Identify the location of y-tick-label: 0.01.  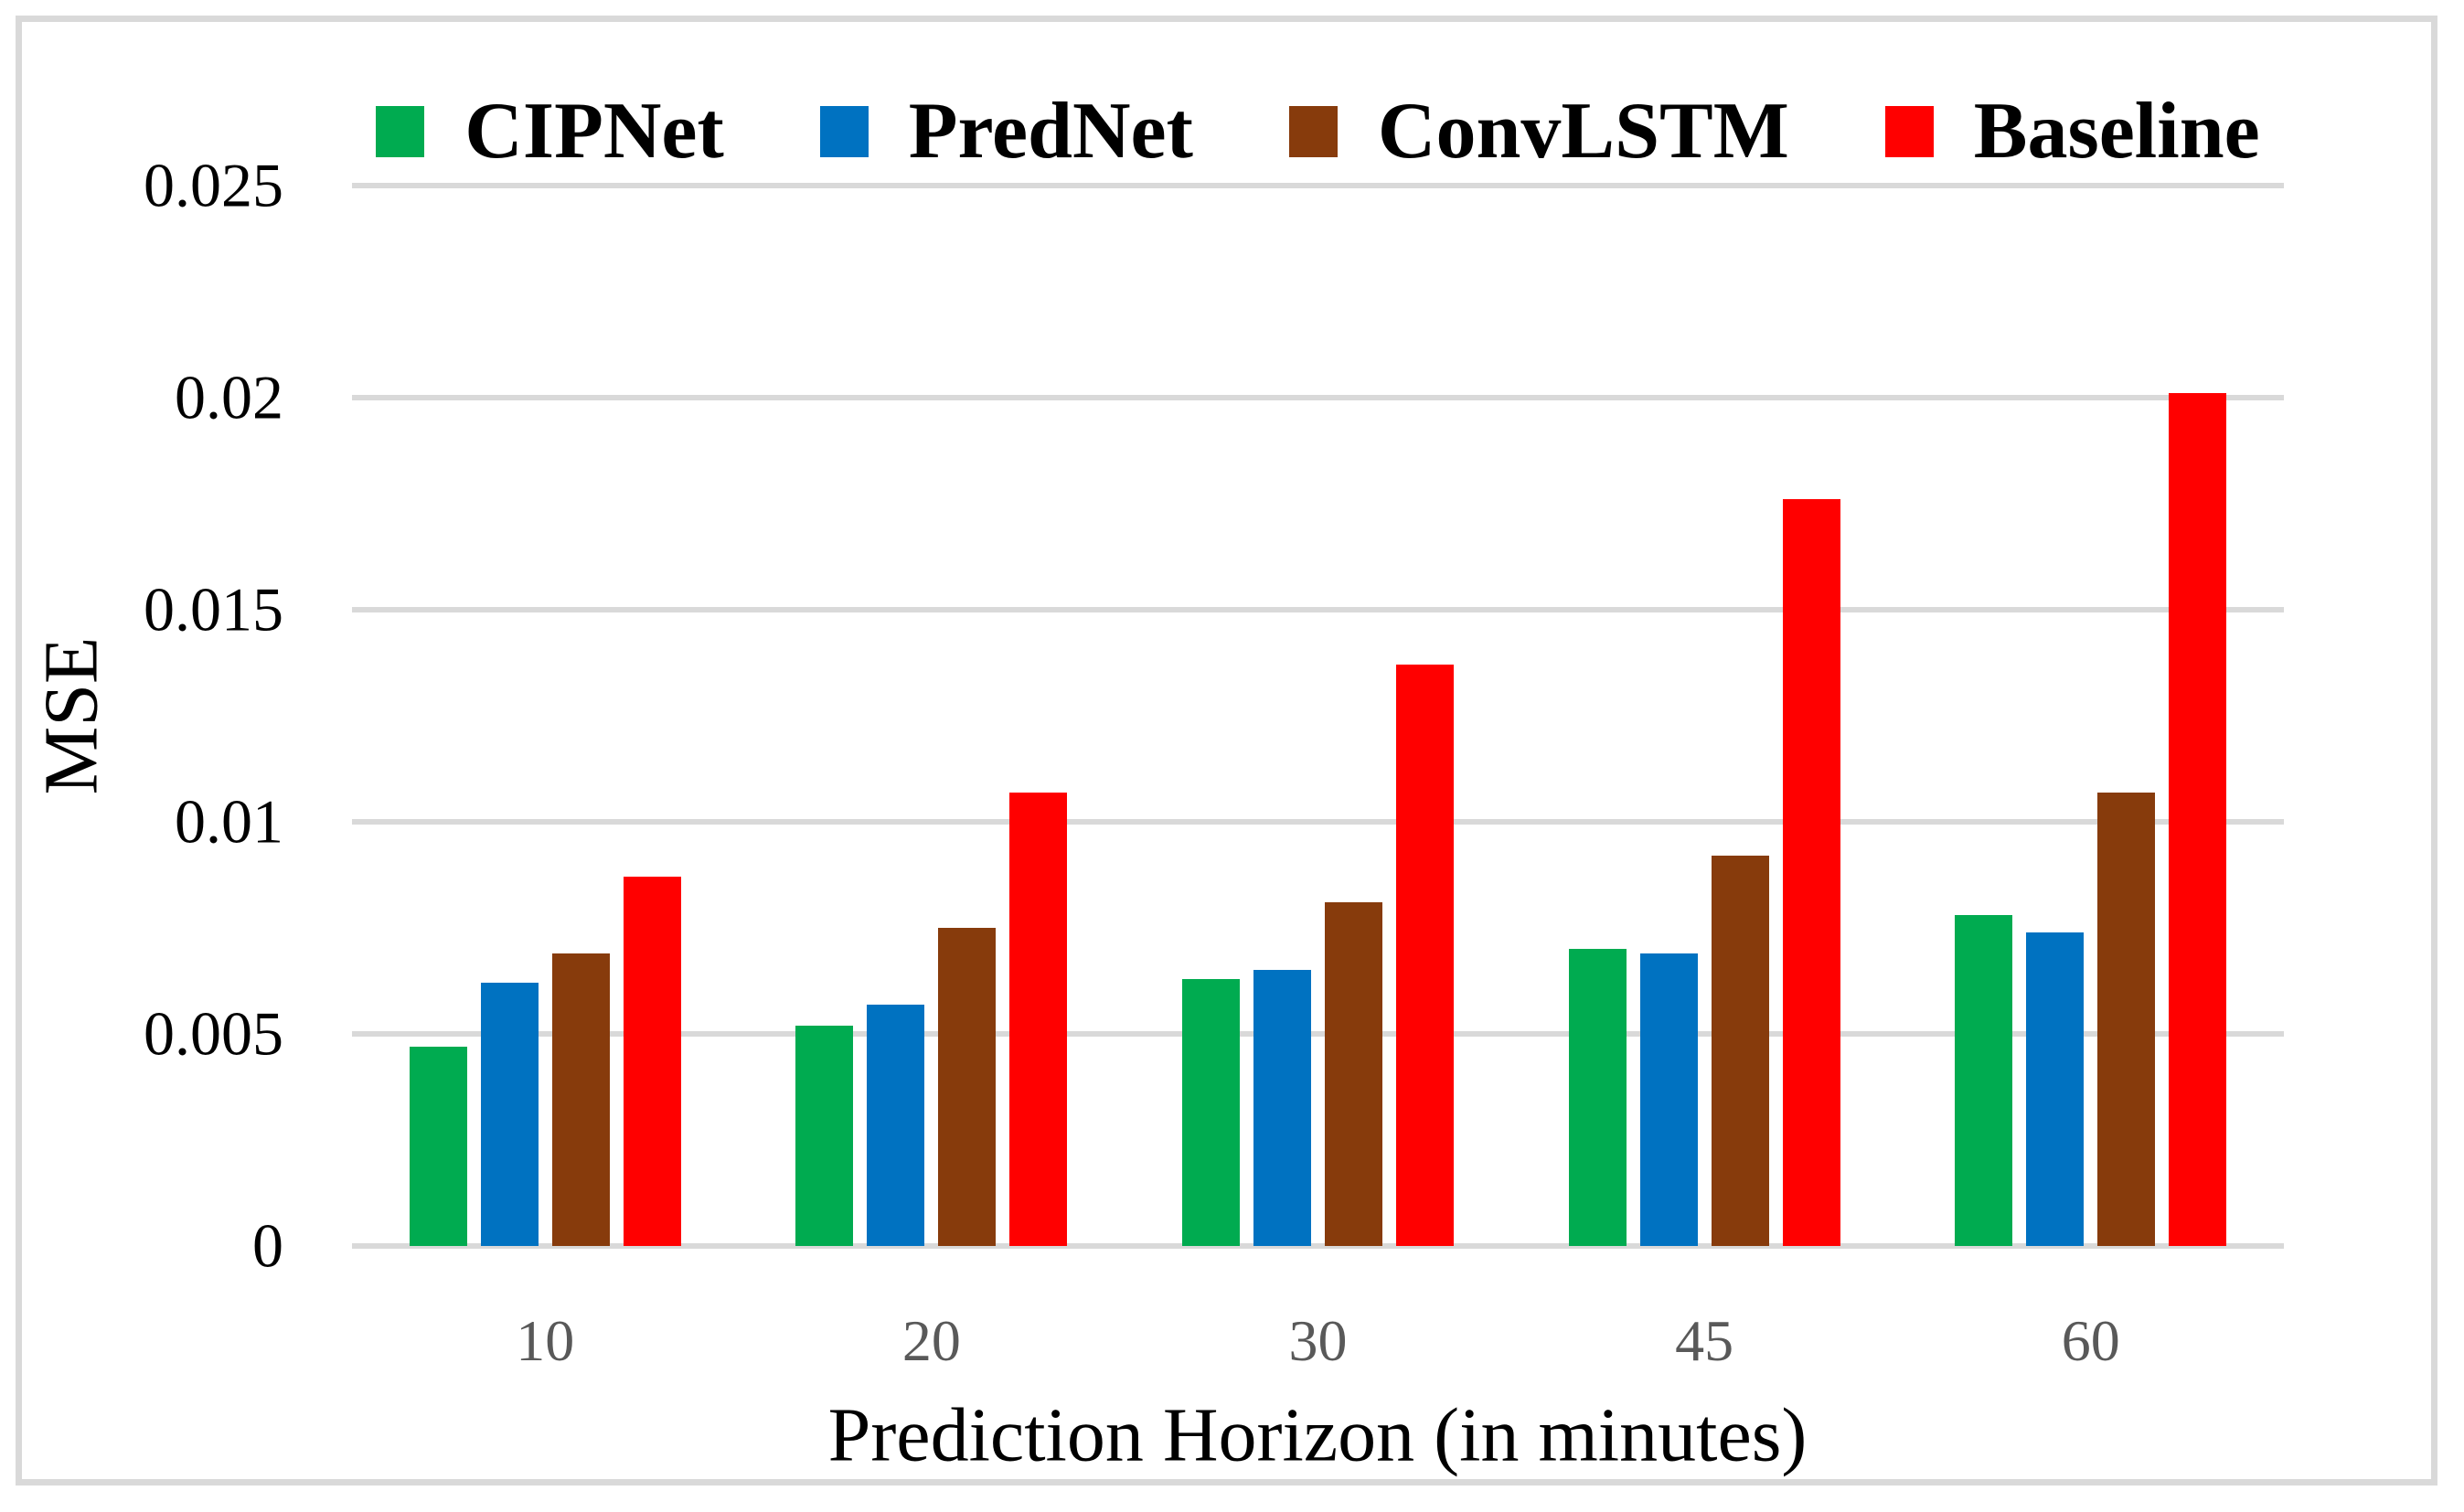
(229, 821).